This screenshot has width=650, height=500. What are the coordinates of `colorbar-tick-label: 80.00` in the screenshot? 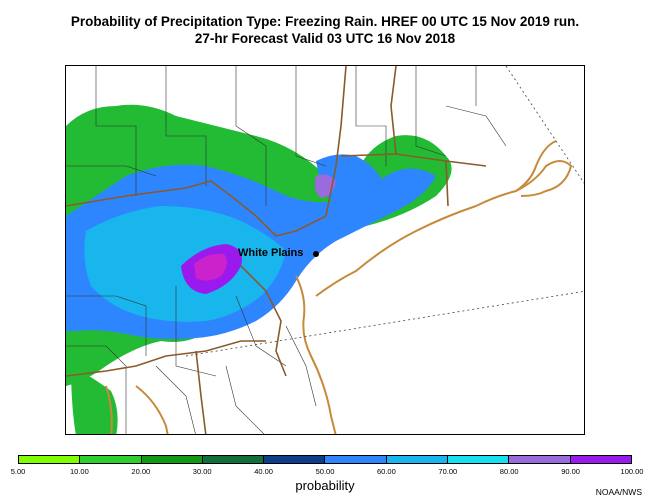 It's located at (509, 471).